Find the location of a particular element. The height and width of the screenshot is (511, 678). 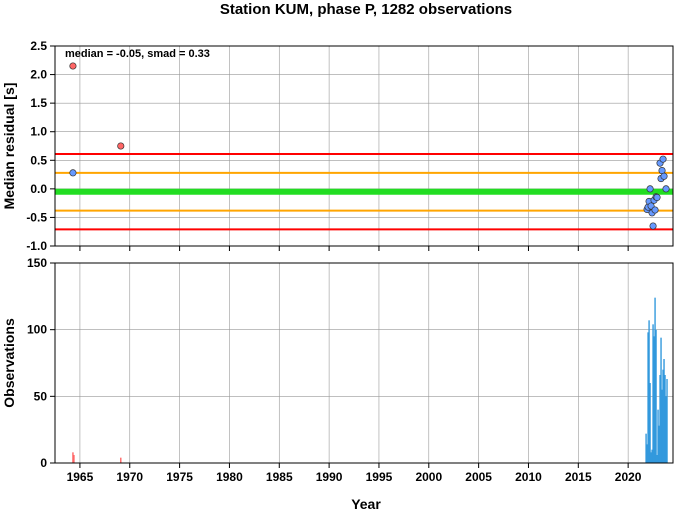

stats-annotation: median = -0.05, smad = 0.33 is located at coordinates (137, 54).